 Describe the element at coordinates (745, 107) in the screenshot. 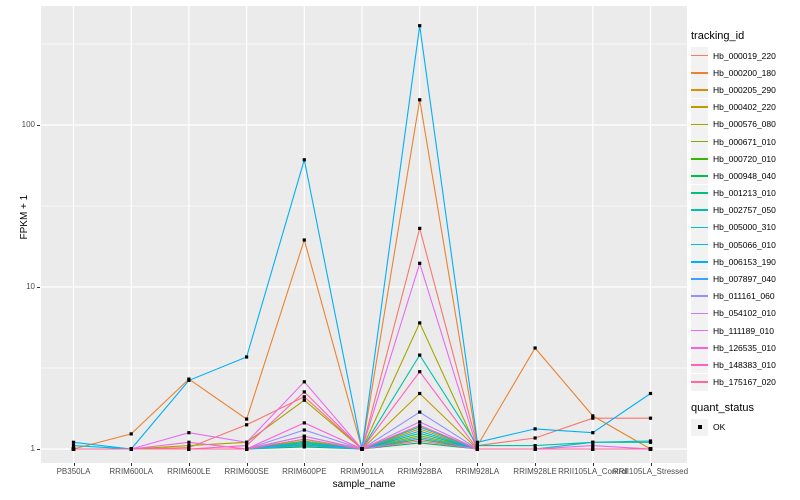

I see `legend-item-Hb_000402_220: Hb_000402_220` at that location.